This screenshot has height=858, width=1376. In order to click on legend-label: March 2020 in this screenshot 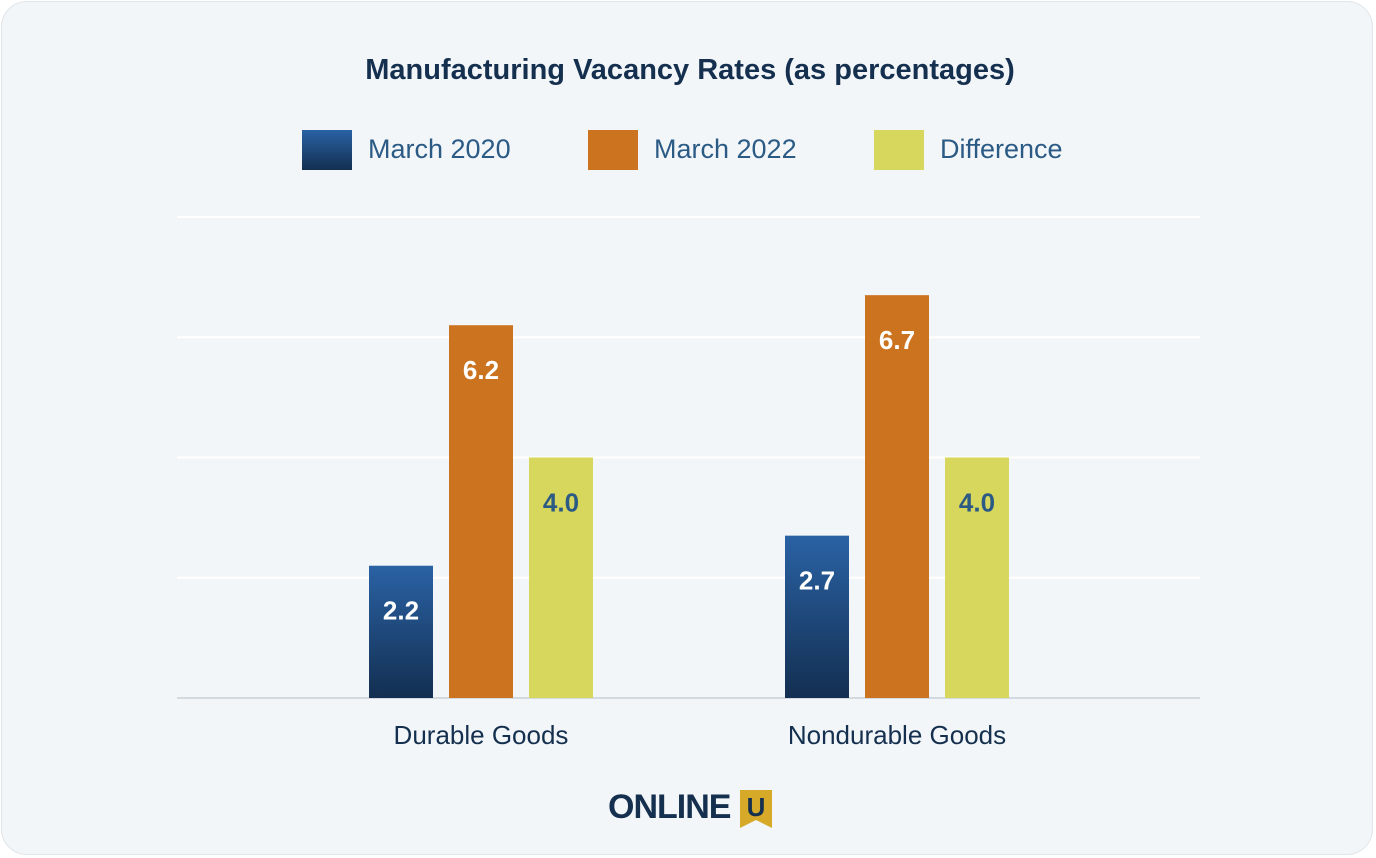, I will do `click(439, 149)`.